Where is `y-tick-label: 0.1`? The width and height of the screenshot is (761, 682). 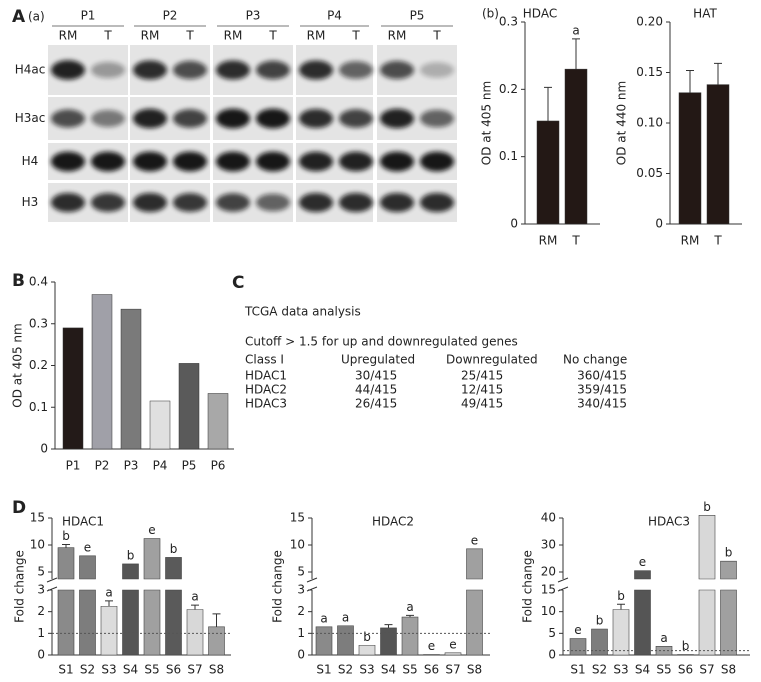
y-tick-label: 0.1 is located at coordinates (38, 407).